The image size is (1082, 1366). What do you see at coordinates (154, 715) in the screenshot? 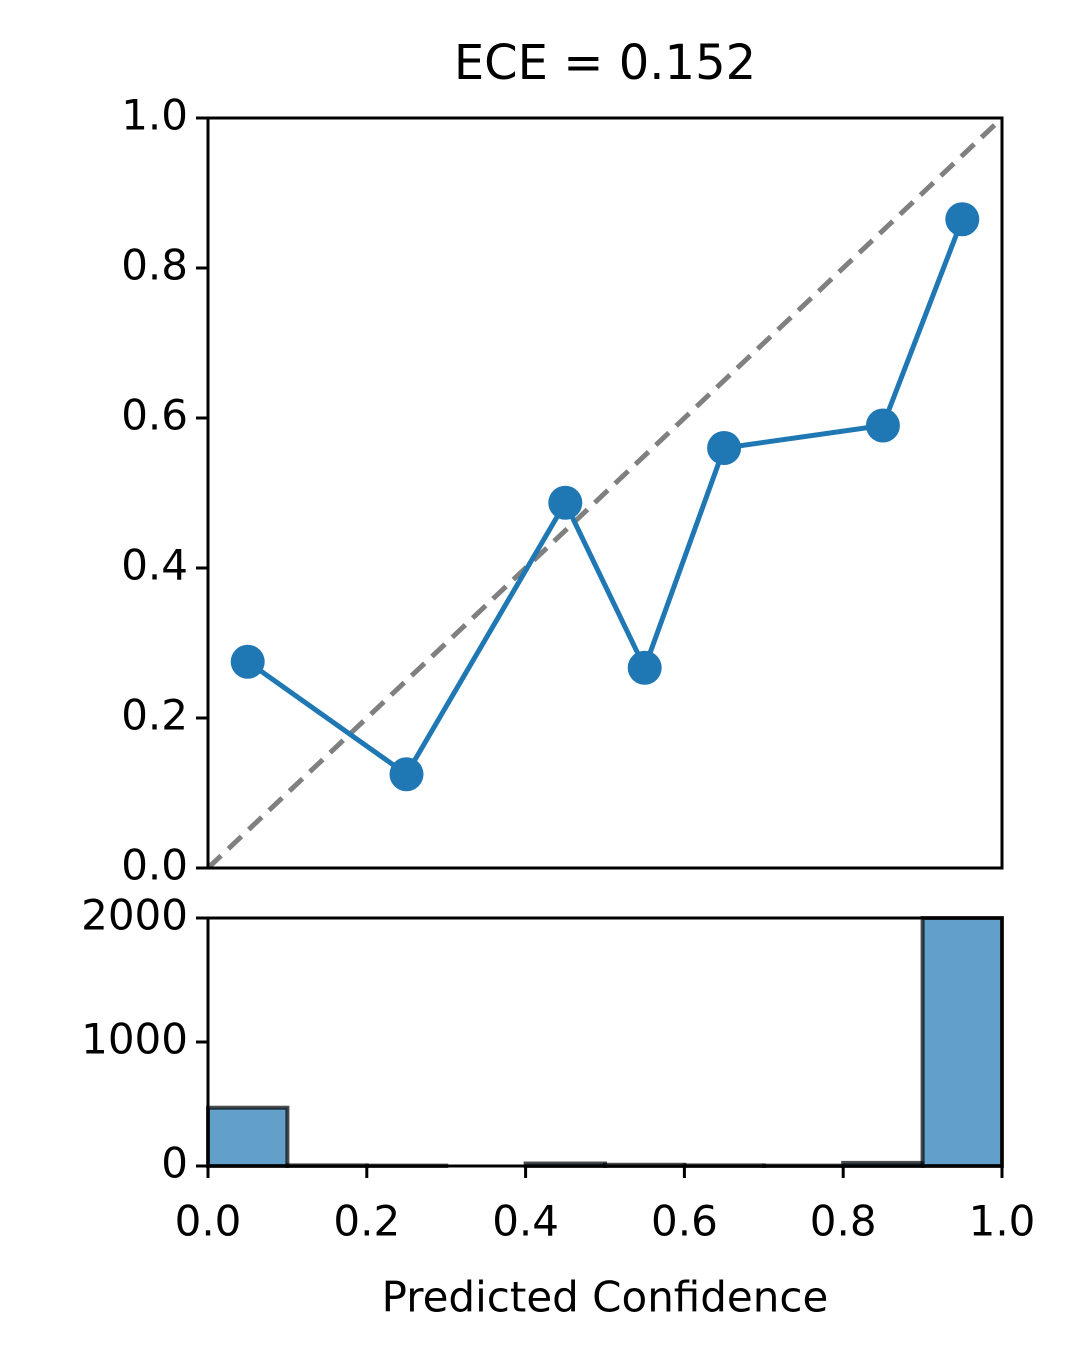
I see `y-tick-label: 0.2` at bounding box center [154, 715].